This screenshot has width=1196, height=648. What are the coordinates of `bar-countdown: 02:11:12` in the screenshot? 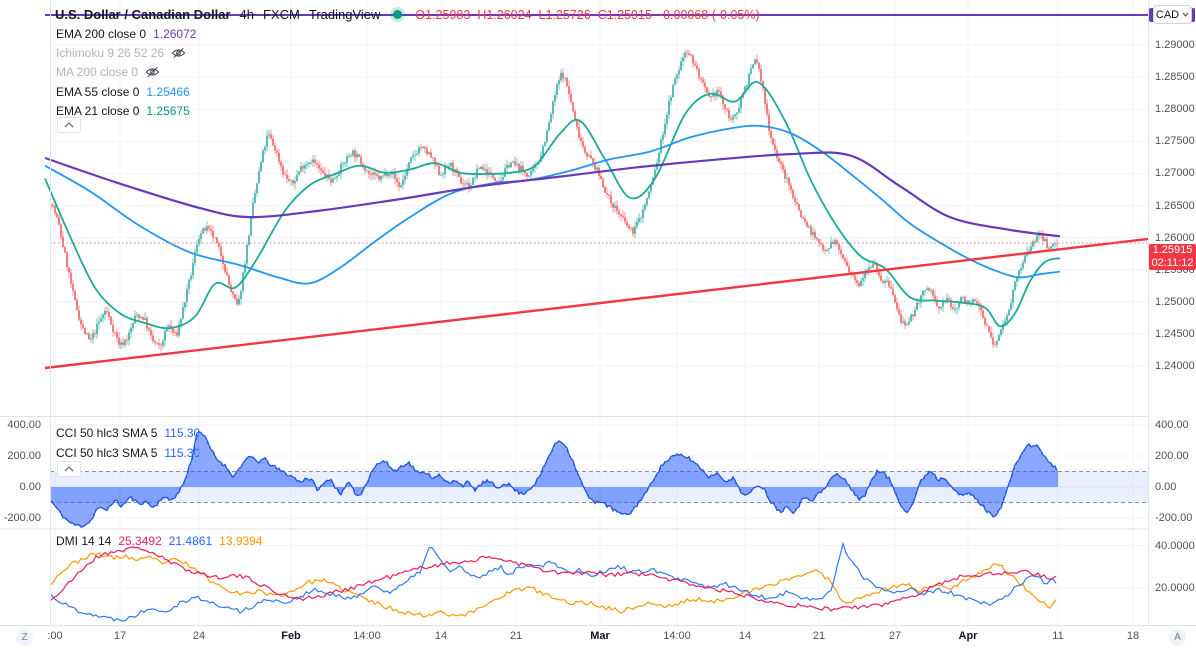 It's located at (1172, 262).